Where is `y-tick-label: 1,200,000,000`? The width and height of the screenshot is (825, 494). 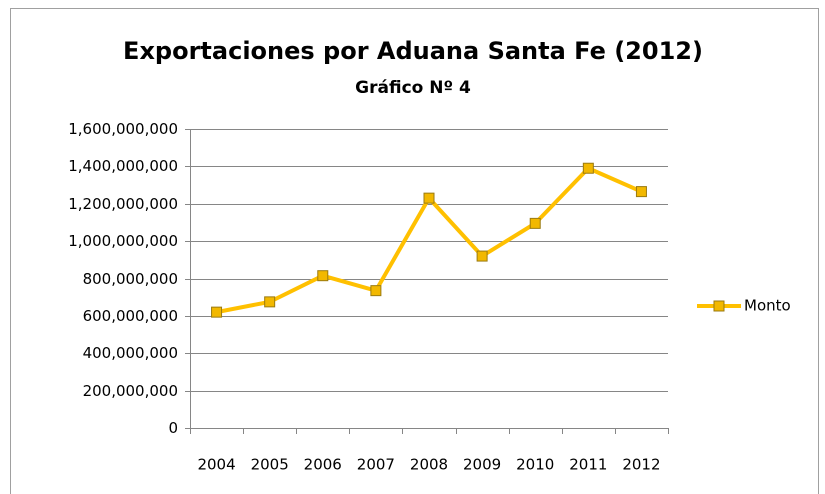
y-tick-label: 1,200,000,000 is located at coordinates (123, 204).